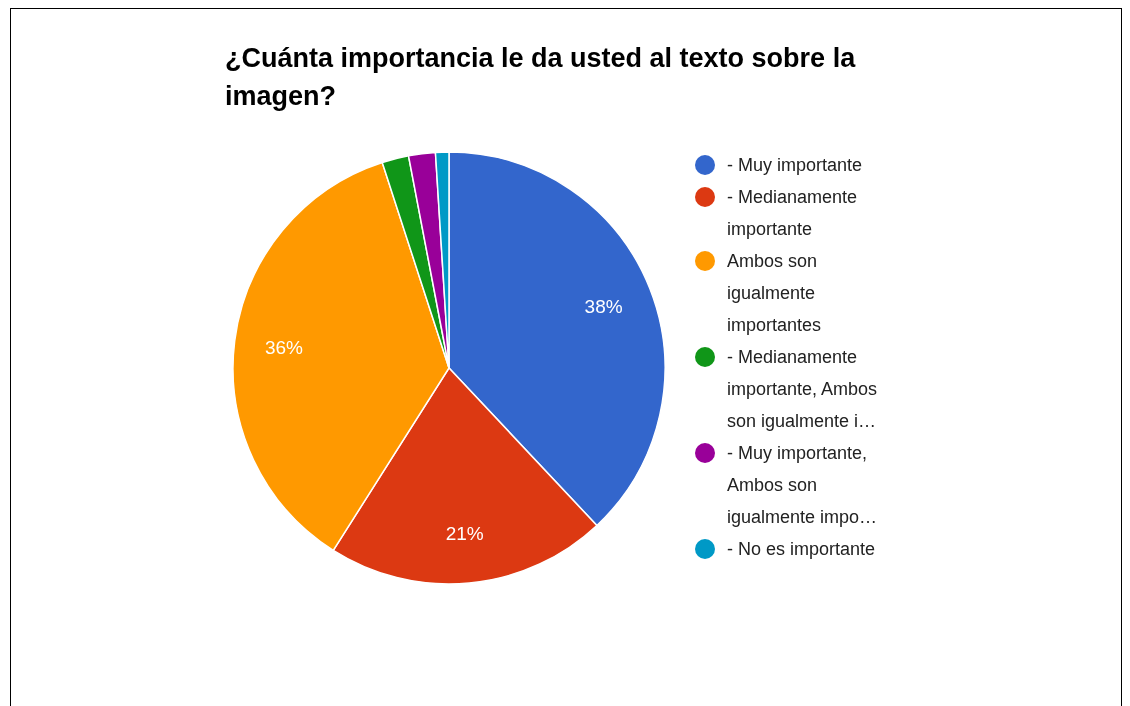 This screenshot has width=1130, height=706. Describe the element at coordinates (775, 293) in the screenshot. I see `legend-label: Ambos son igualmente importantes` at that location.